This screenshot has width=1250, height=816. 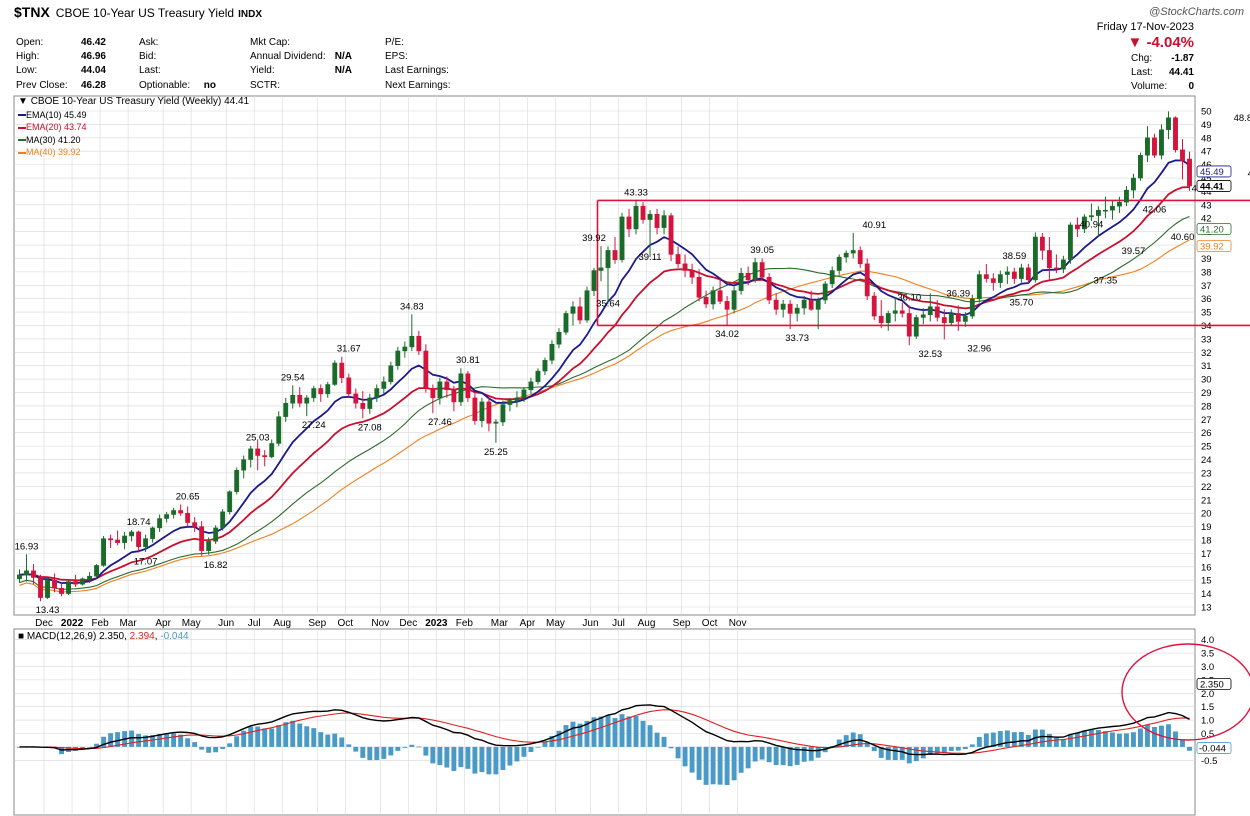 I want to click on symbol: $TNX, so click(x=32, y=12).